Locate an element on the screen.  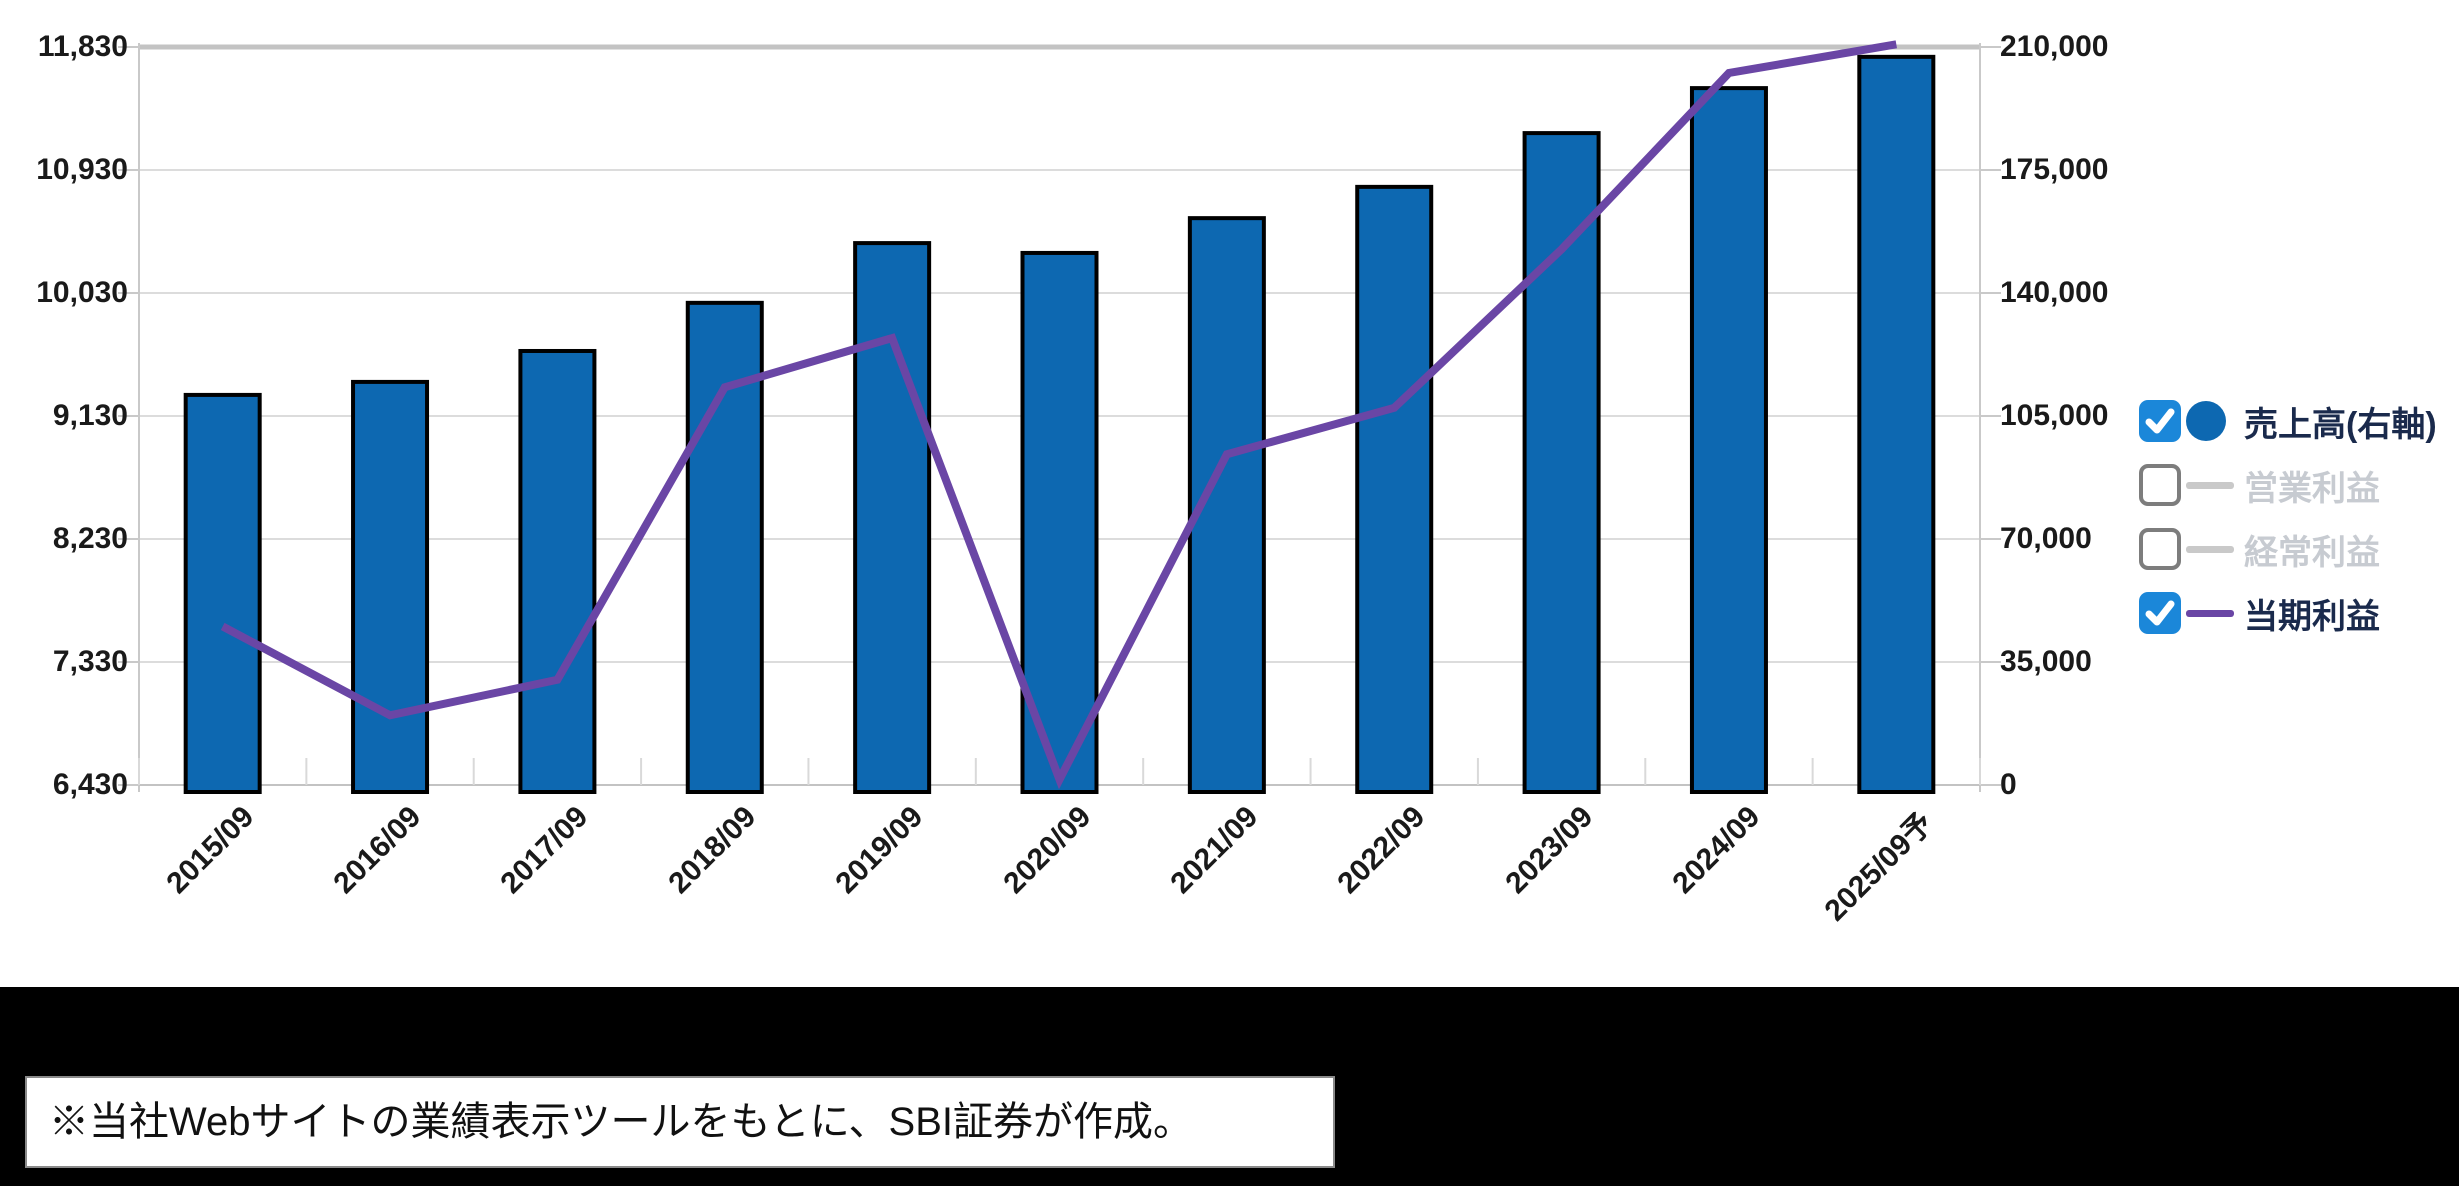
right-axis-tick-label: 35,000 is located at coordinates (2046, 661).